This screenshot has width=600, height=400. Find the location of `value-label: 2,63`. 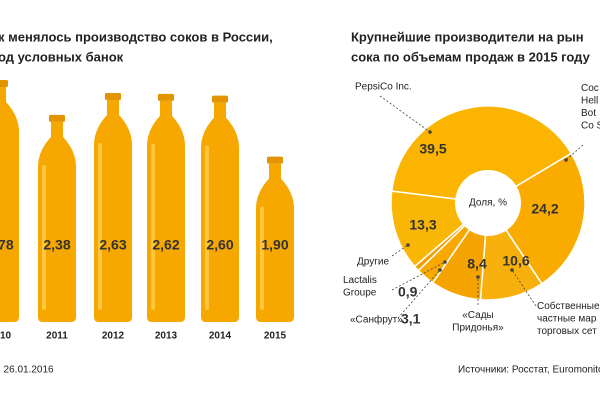

value-label: 2,63 is located at coordinates (112, 245).